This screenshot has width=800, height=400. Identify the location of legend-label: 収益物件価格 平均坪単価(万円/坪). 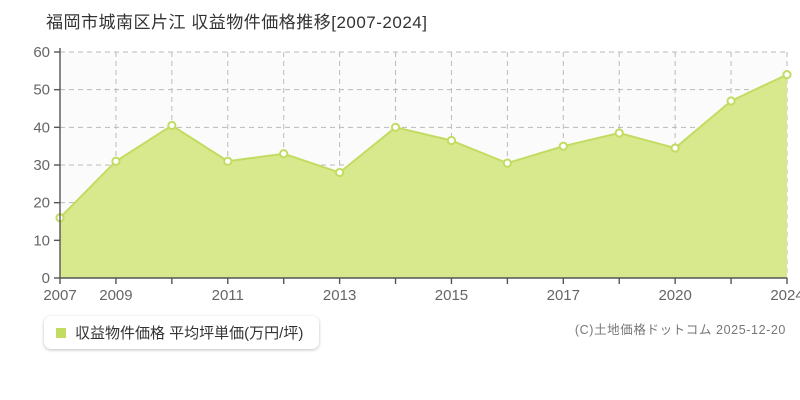
(189, 333).